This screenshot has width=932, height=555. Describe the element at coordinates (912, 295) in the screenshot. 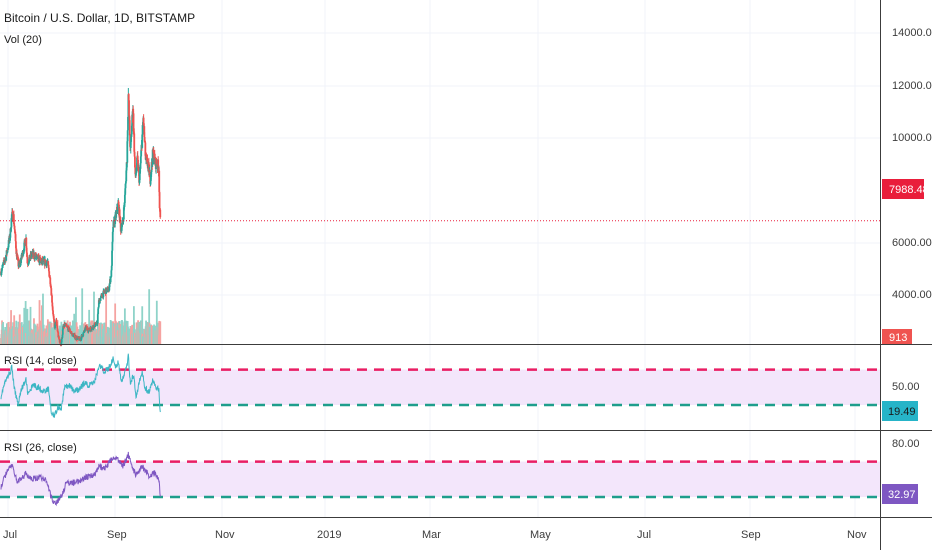

I see `price-tick-label: 4000.00` at that location.